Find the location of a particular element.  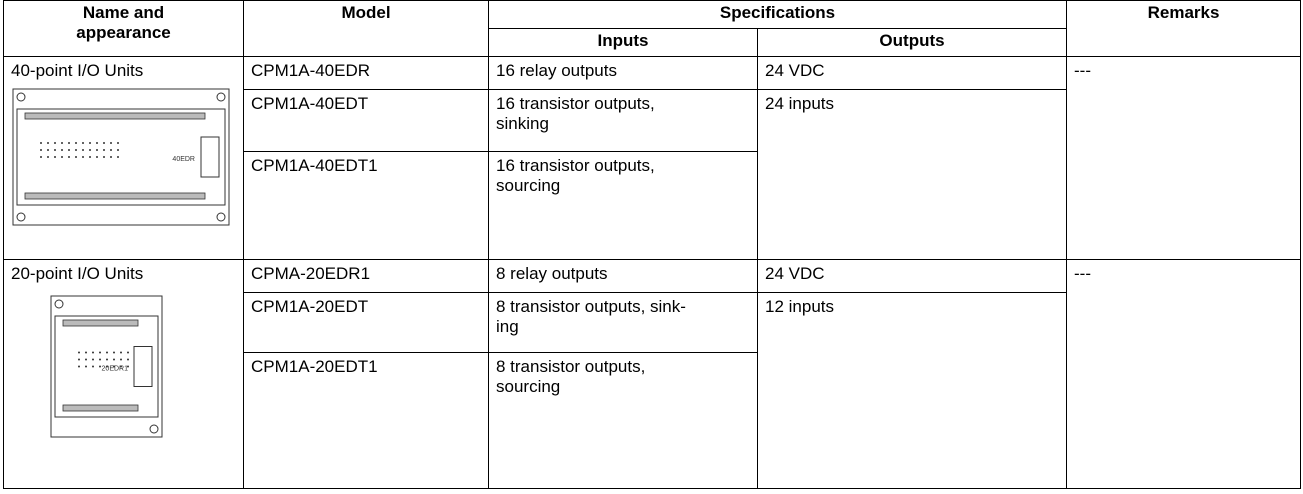

header-cell: Name and appearance is located at coordinates (123, 28).